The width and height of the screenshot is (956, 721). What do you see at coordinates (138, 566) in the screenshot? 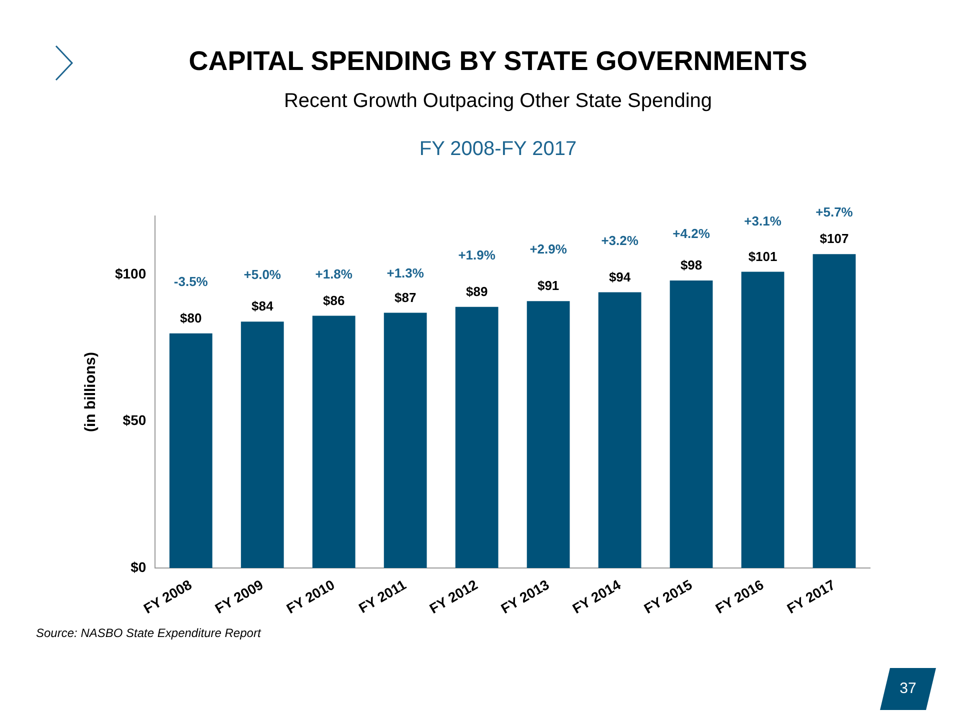
I see `y-tick-label: $0` at bounding box center [138, 566].